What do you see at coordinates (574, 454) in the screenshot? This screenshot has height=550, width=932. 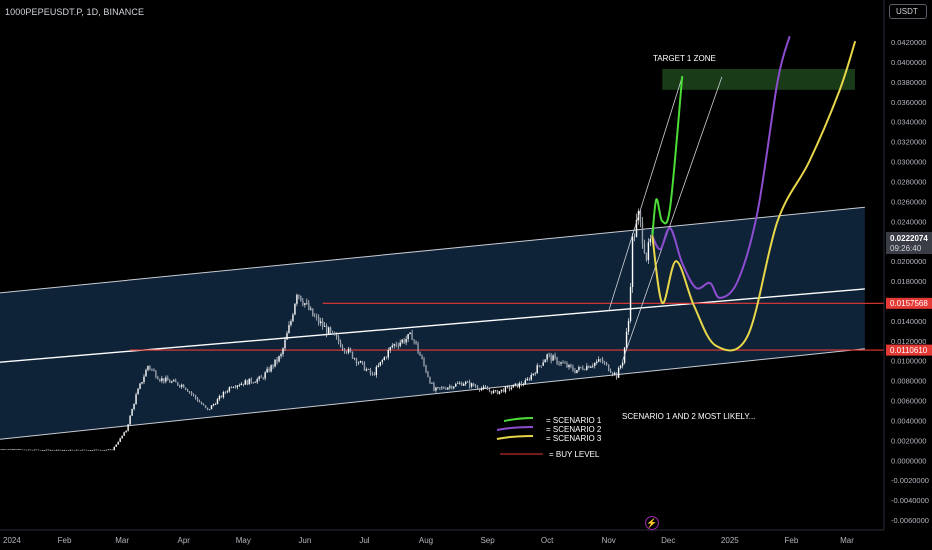 I see `legend-buy-level: = BUY LEVEL` at bounding box center [574, 454].